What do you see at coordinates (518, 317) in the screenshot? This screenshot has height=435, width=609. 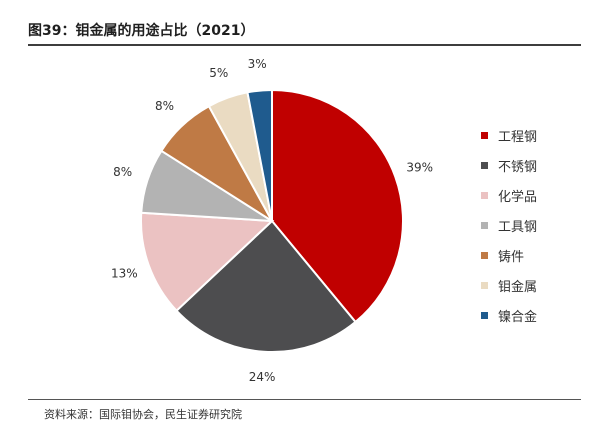 I see `legend-label: 镍合金` at bounding box center [518, 317].